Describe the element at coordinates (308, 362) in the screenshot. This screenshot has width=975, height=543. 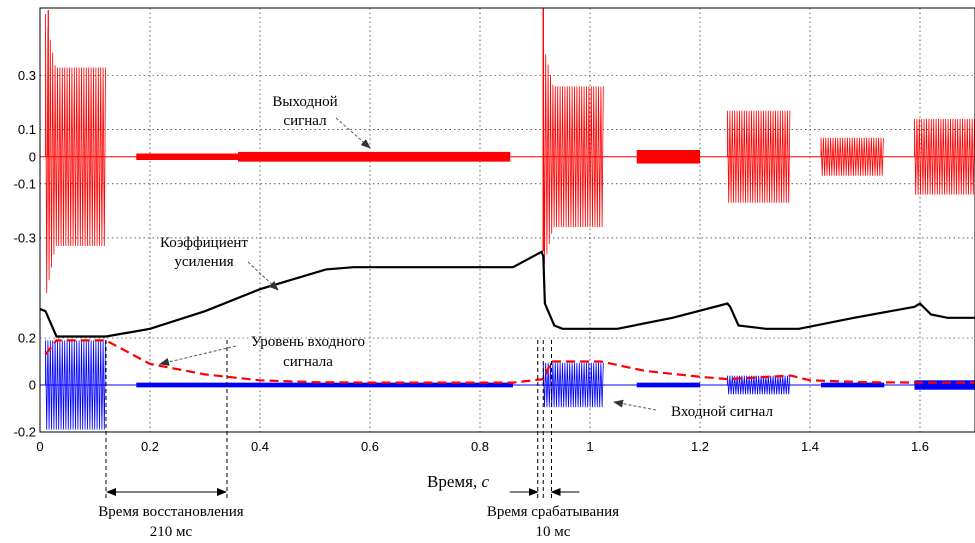
I see `input-level-label-2: сигнала` at that location.